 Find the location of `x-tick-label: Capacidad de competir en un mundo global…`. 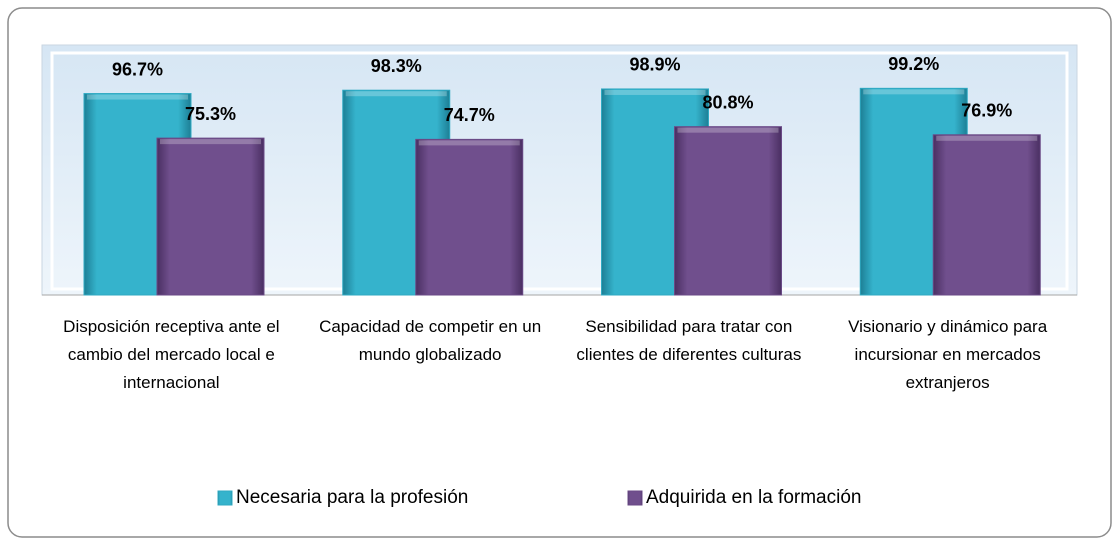

x-tick-label: Capacidad de competir en un mundo global… is located at coordinates (430, 340).